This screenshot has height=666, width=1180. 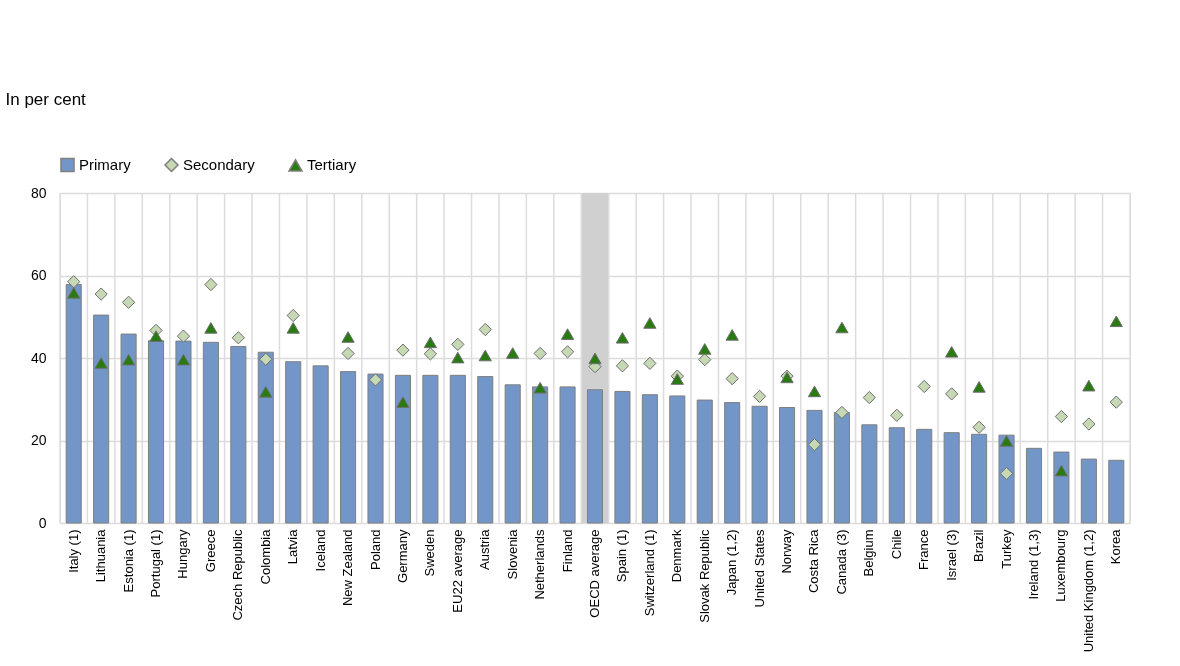 I want to click on x-tick-label: Israel (3), so click(x=951, y=555).